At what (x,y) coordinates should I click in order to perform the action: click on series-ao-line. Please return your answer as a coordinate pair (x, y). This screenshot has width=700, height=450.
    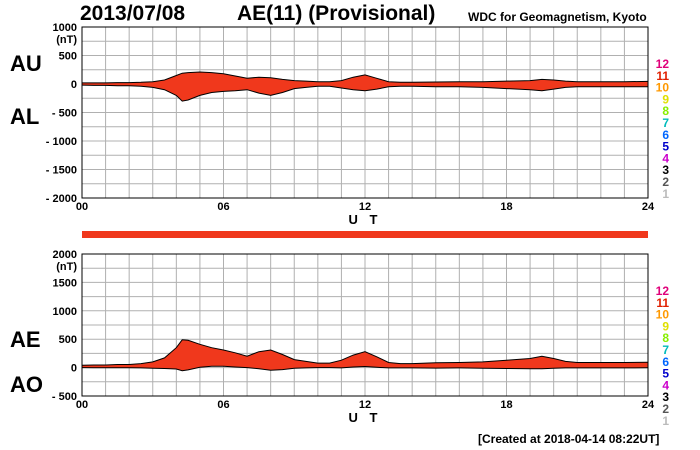
    Looking at the image, I should click on (365, 368).